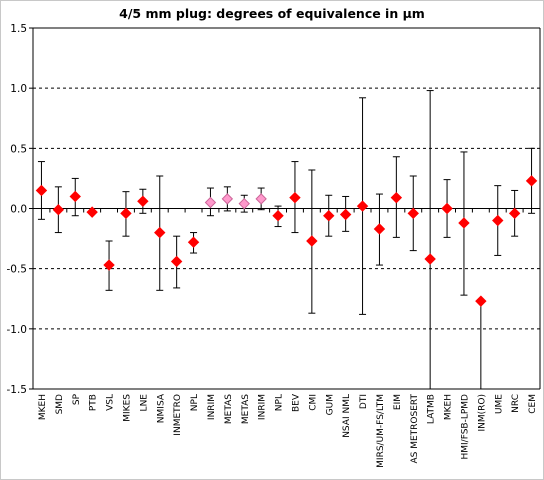 The height and width of the screenshot is (480, 544). What do you see at coordinates (111, 402) in the screenshot?
I see `category-label: VSL` at bounding box center [111, 402].